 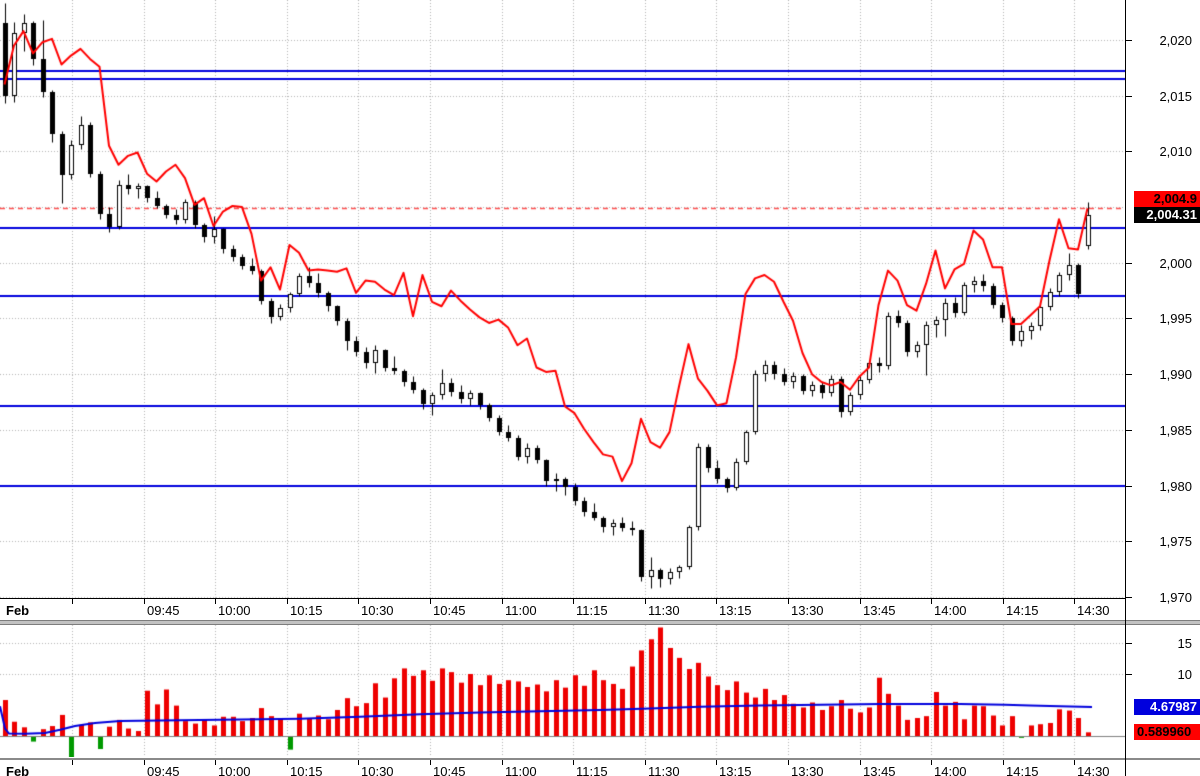 What do you see at coordinates (1175, 374) in the screenshot?
I see `price-axis-label: 1,990` at bounding box center [1175, 374].